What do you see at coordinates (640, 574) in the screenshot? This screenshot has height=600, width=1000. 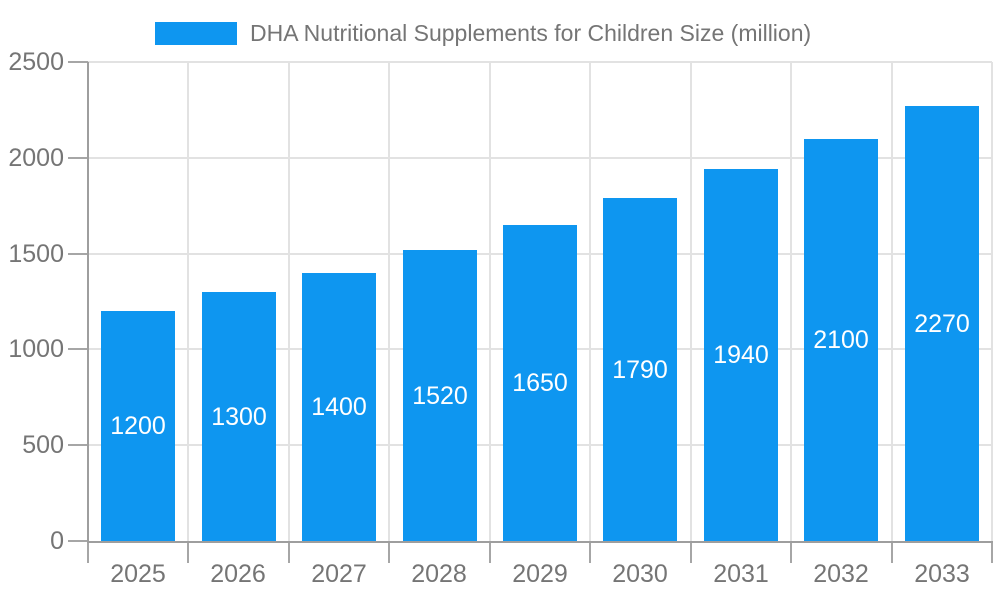 I see `x-axis-label: 2030` at bounding box center [640, 574].